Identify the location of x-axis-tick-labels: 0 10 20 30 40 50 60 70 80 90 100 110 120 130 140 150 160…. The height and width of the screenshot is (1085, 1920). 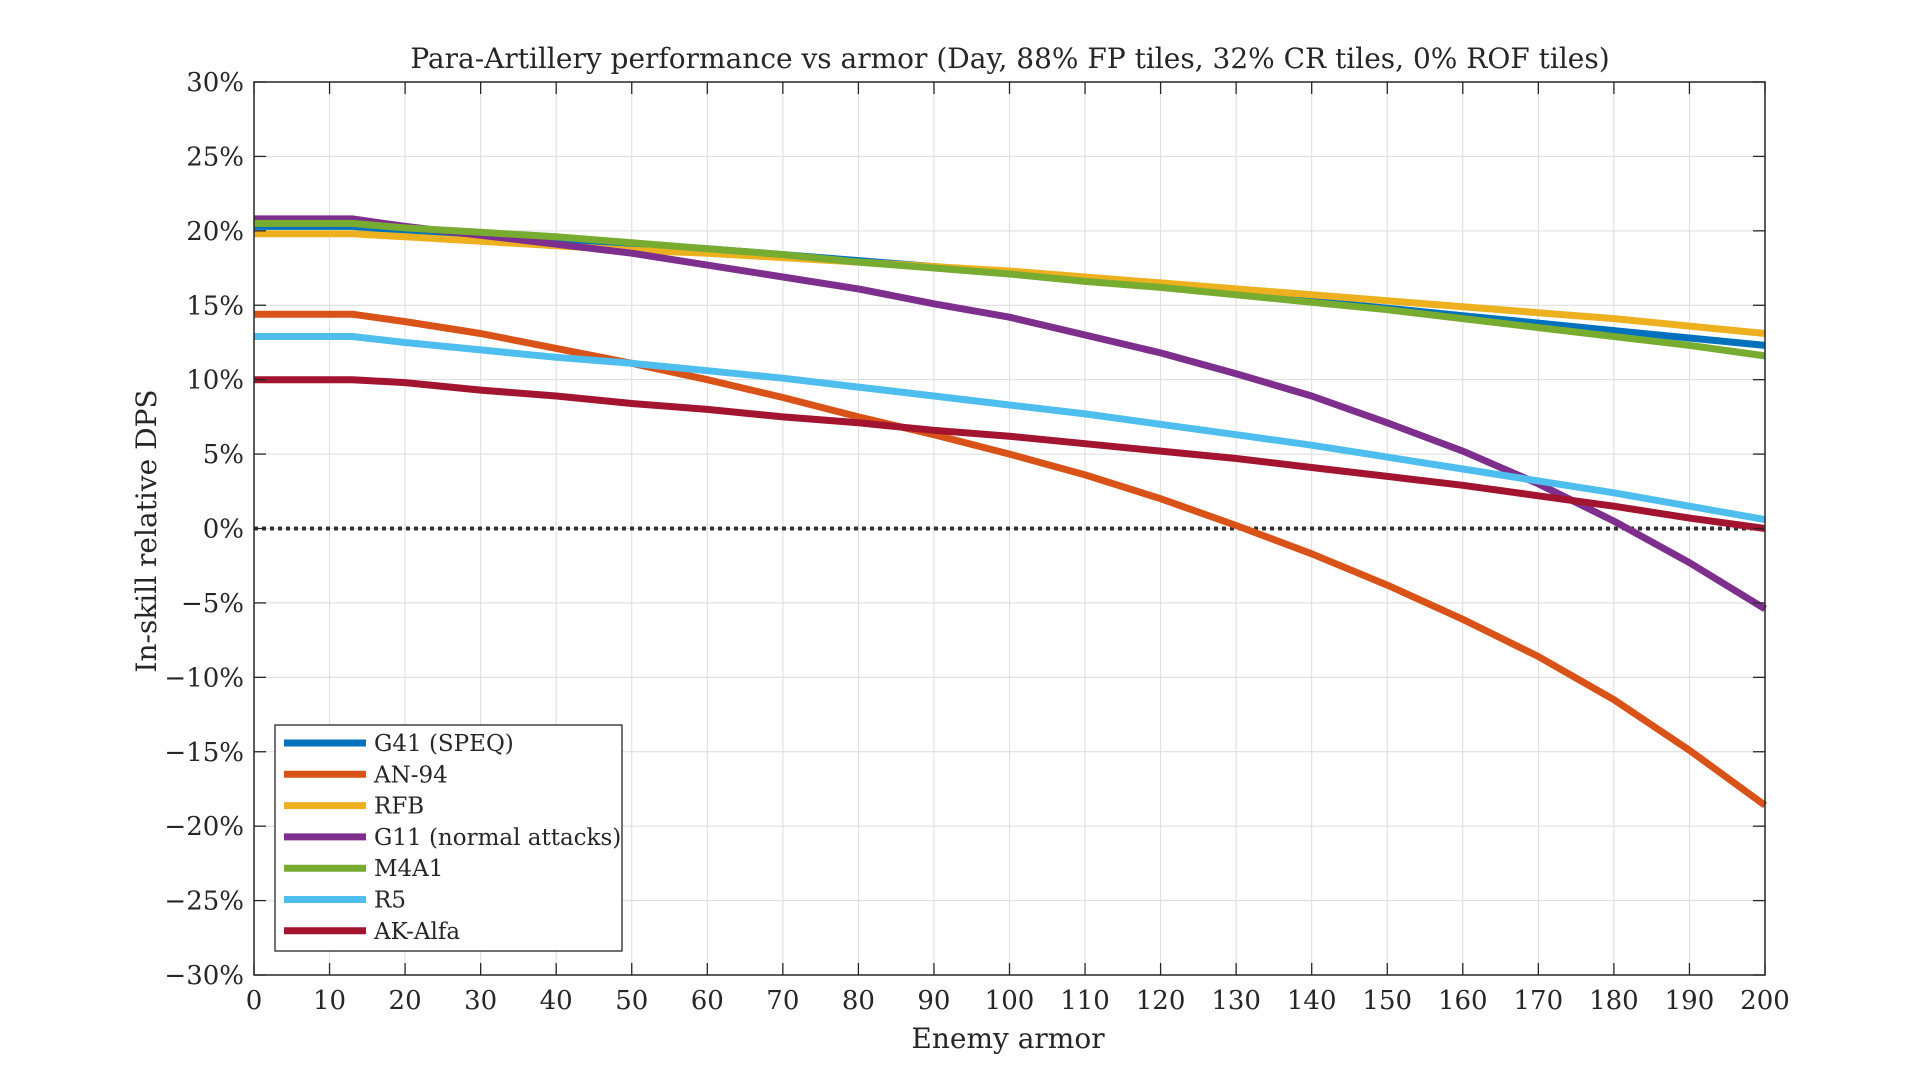
(1018, 1001).